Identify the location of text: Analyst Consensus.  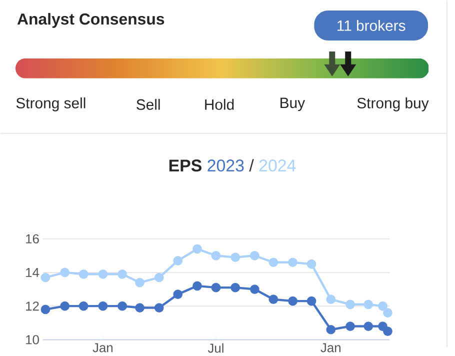
(90, 20).